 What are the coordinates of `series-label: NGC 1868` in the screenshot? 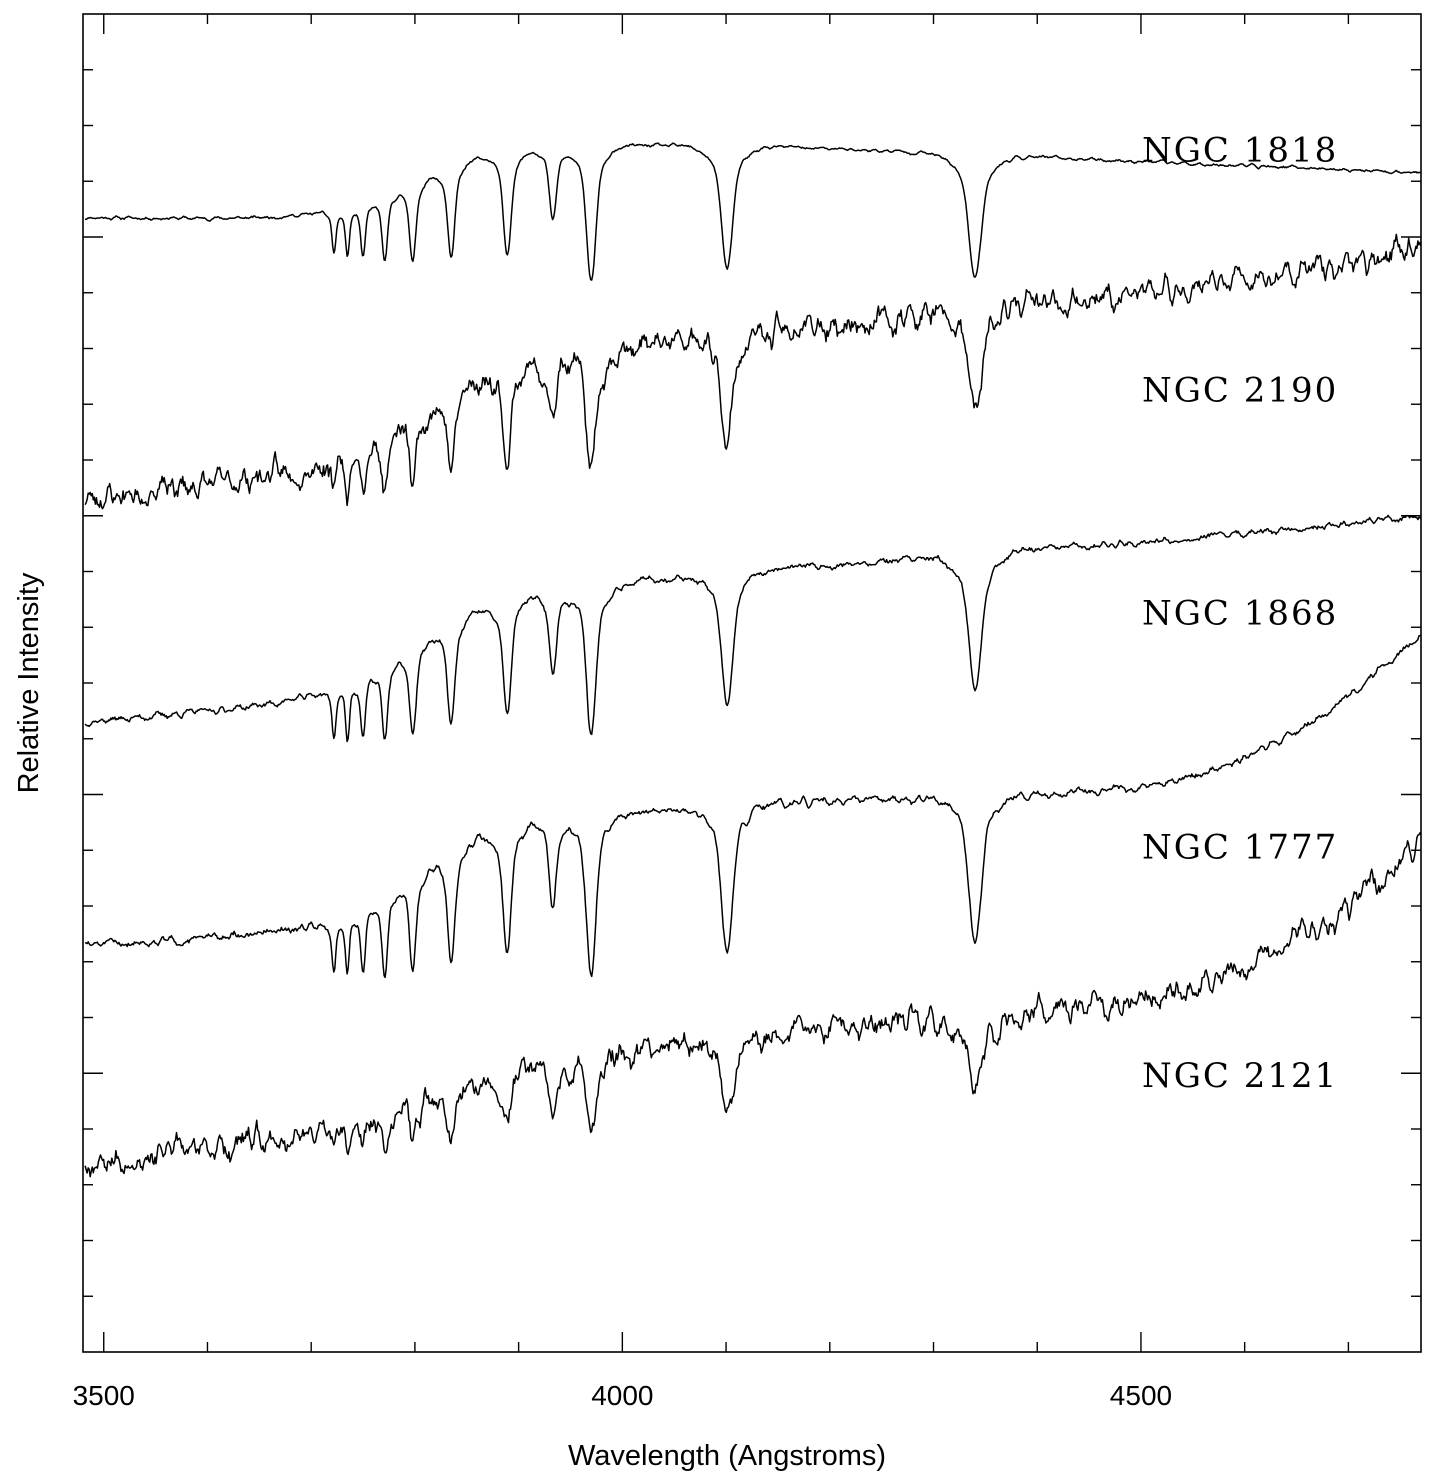 It's located at (1240, 613).